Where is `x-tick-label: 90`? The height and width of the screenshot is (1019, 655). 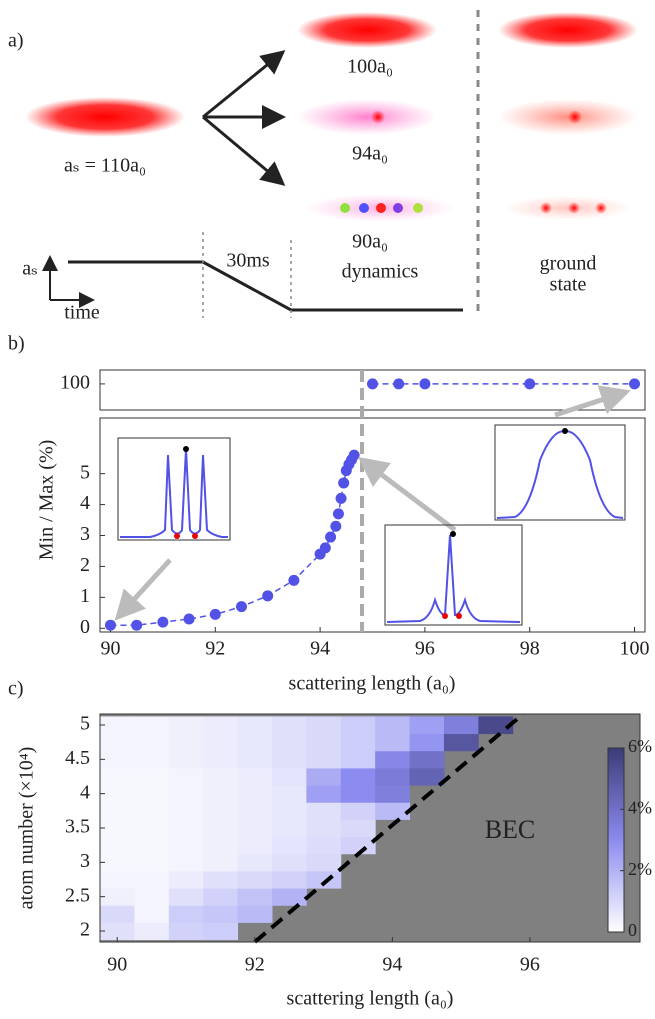 x-tick-label: 90 is located at coordinates (110, 649).